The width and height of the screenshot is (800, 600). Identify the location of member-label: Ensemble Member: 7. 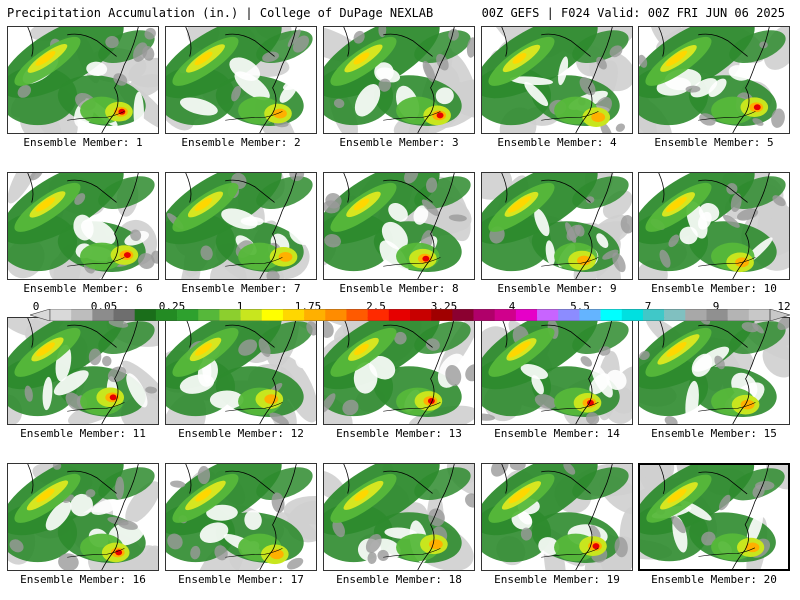
(241, 288).